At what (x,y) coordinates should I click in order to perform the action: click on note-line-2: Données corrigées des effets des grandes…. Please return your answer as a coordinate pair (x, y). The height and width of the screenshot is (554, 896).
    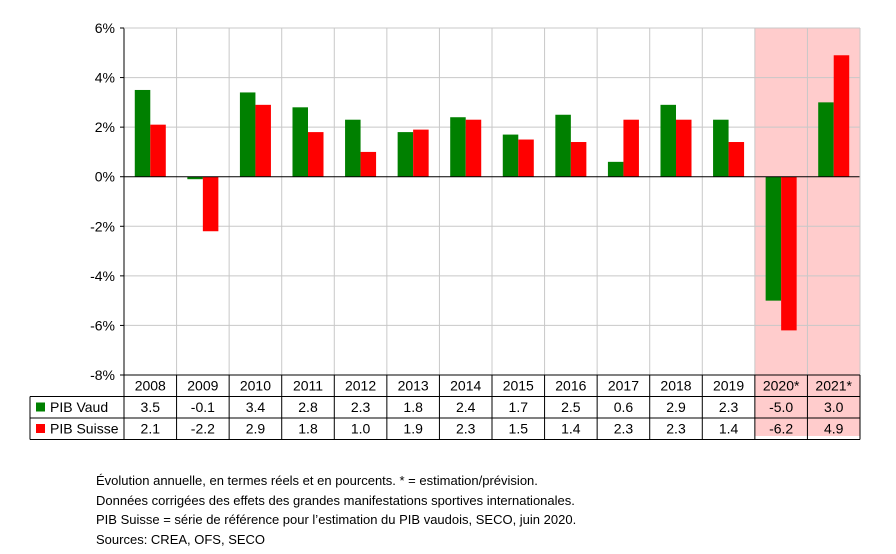
    Looking at the image, I should click on (335, 500).